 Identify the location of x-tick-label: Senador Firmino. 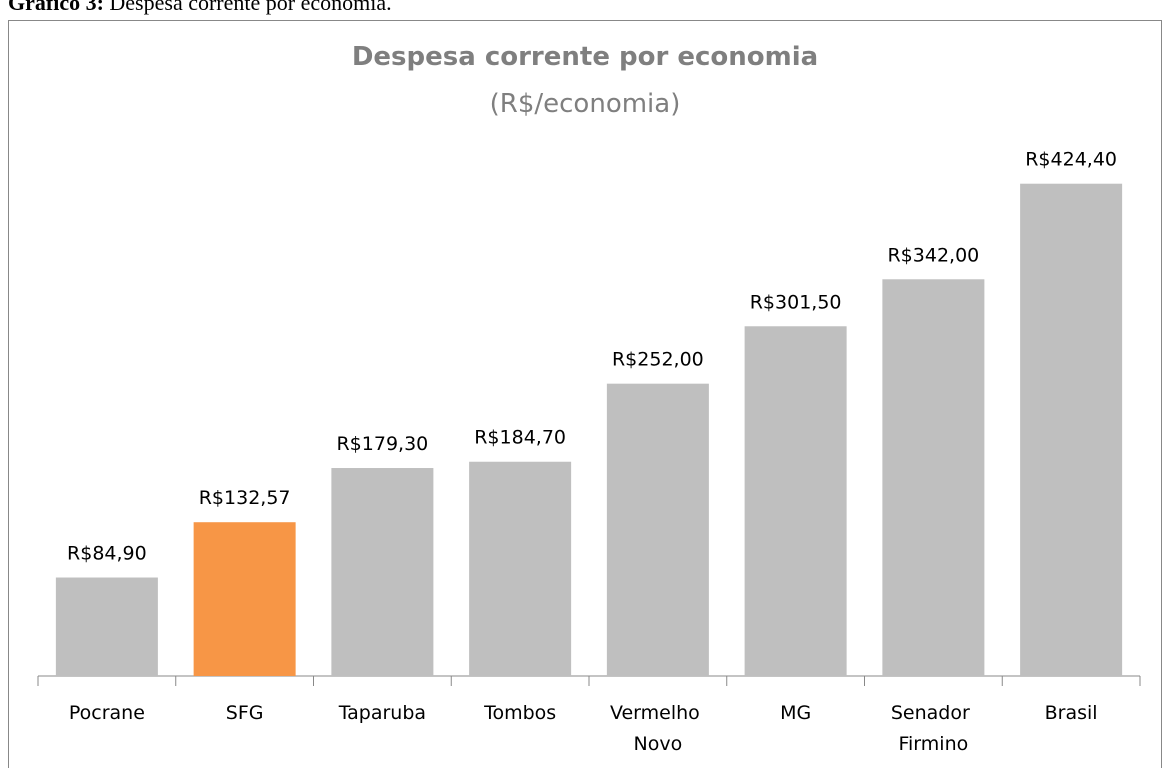
(933, 728).